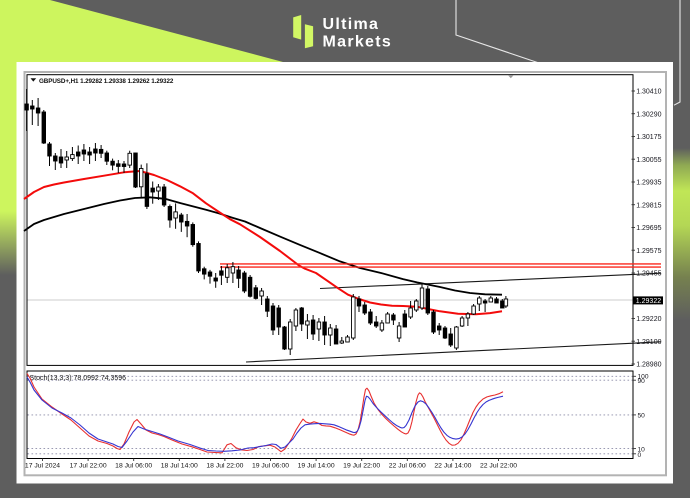  I want to click on svg-text: Stoch(13,3,3) 78,0992 74,3596, so click(78, 378).